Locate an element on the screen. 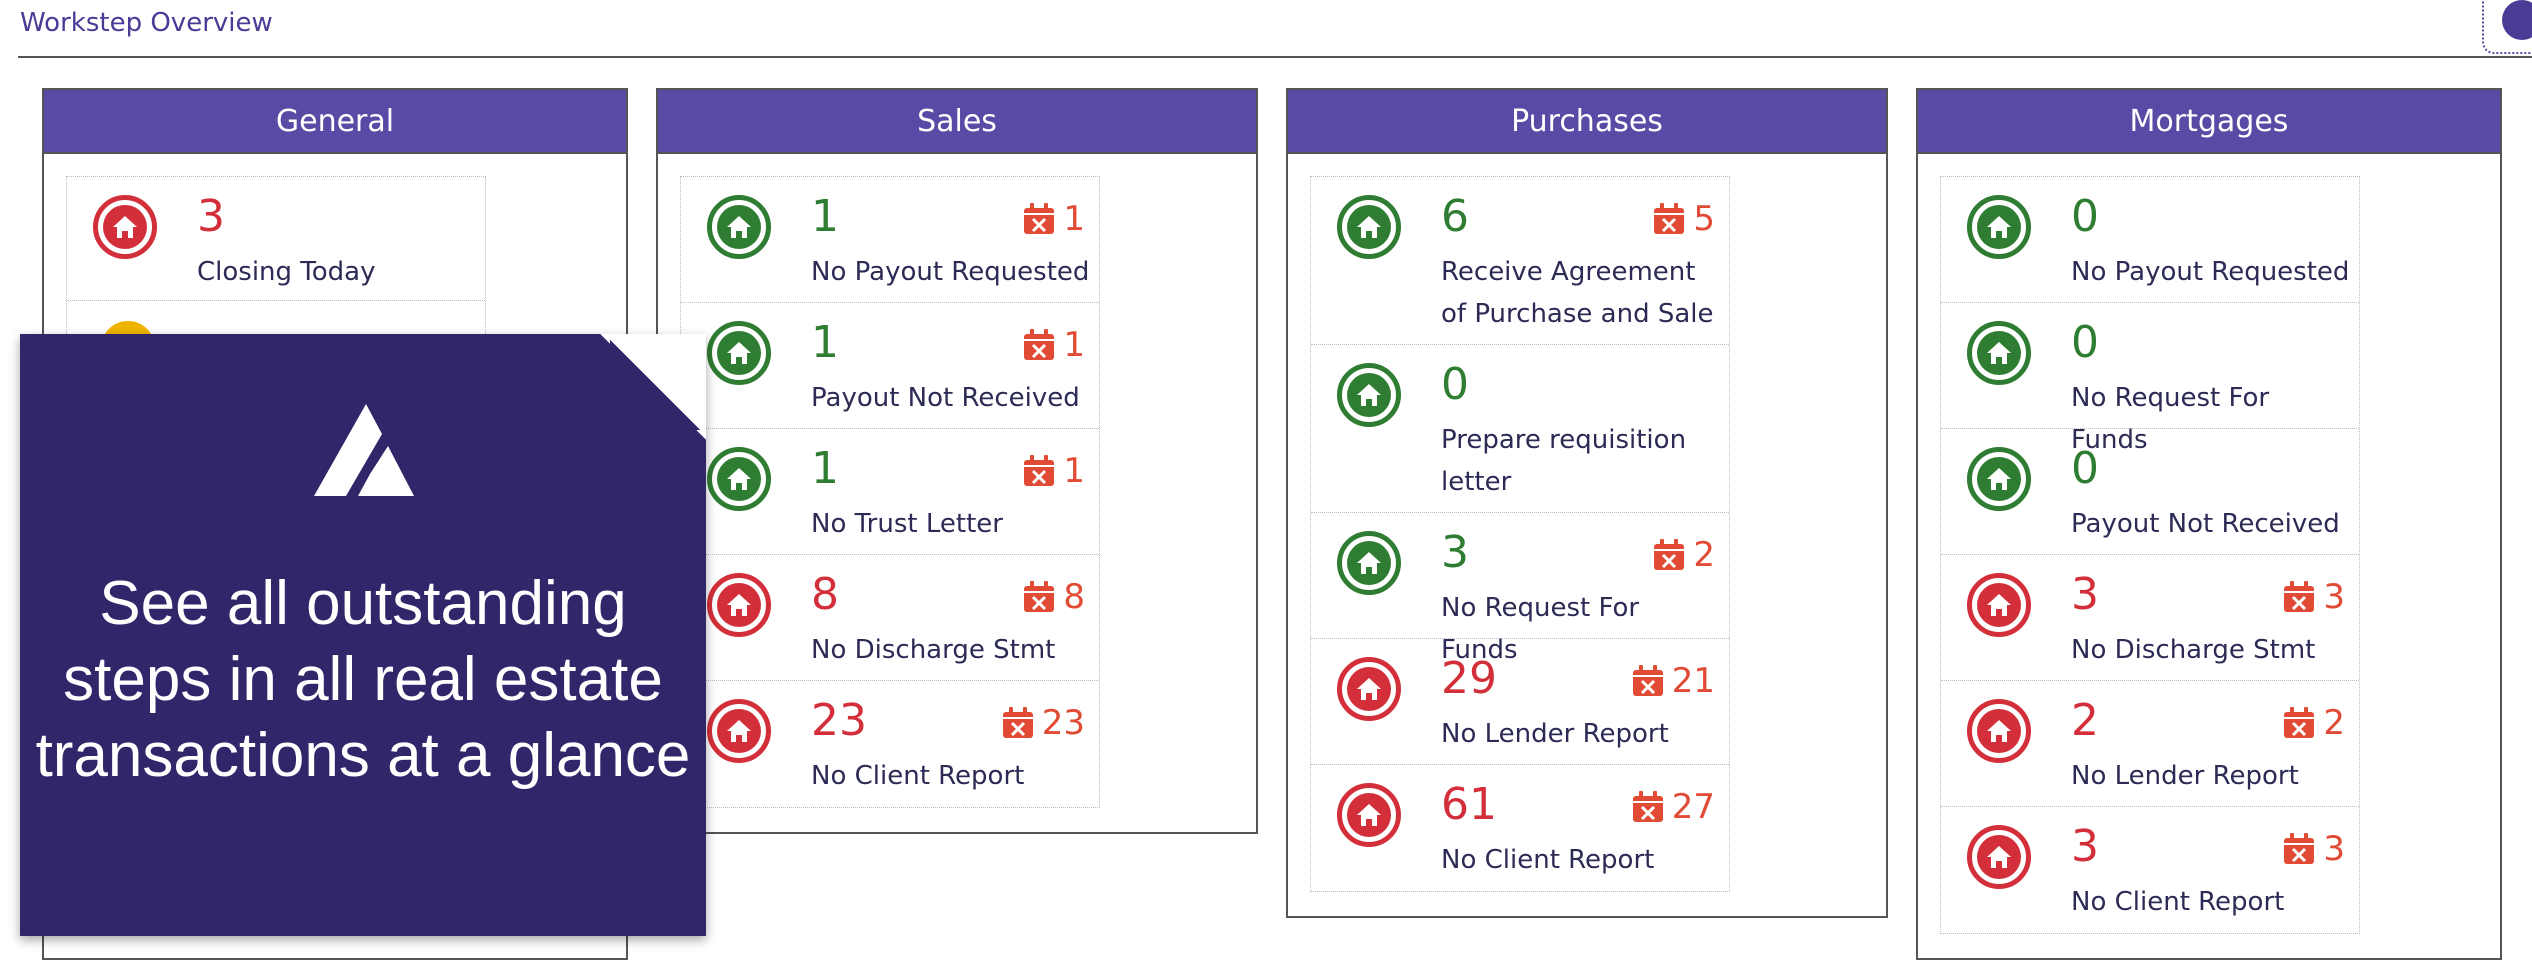 This screenshot has height=966, width=2532. list-item: 0 Payout Not Received is located at coordinates (2150, 492).